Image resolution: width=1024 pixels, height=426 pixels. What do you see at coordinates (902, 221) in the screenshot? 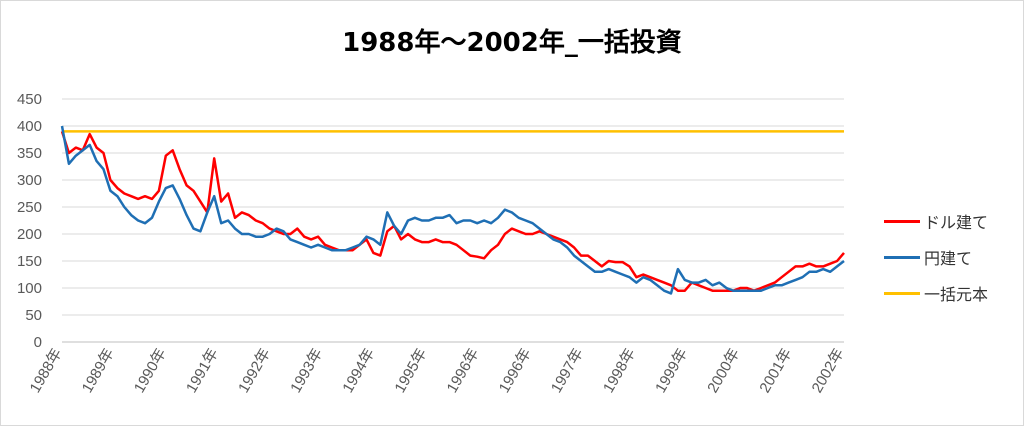
I see `legend-swatch-dollar` at bounding box center [902, 221].